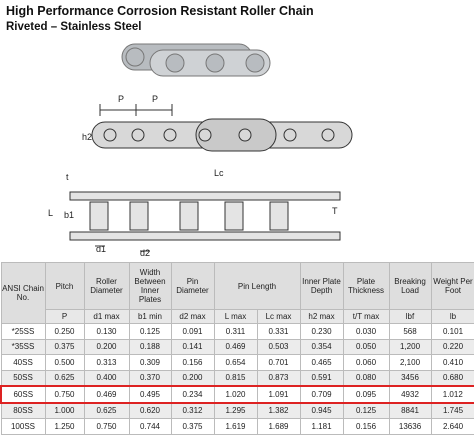  I want to click on cell: 80SS, so click(23, 410).